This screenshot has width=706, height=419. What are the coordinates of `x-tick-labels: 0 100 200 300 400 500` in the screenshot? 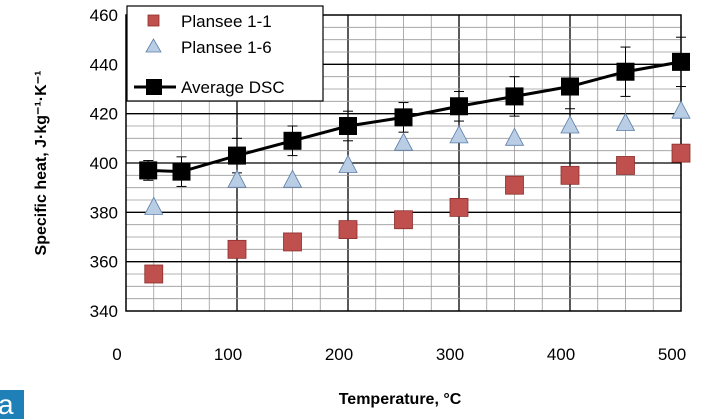 It's located at (399, 354).